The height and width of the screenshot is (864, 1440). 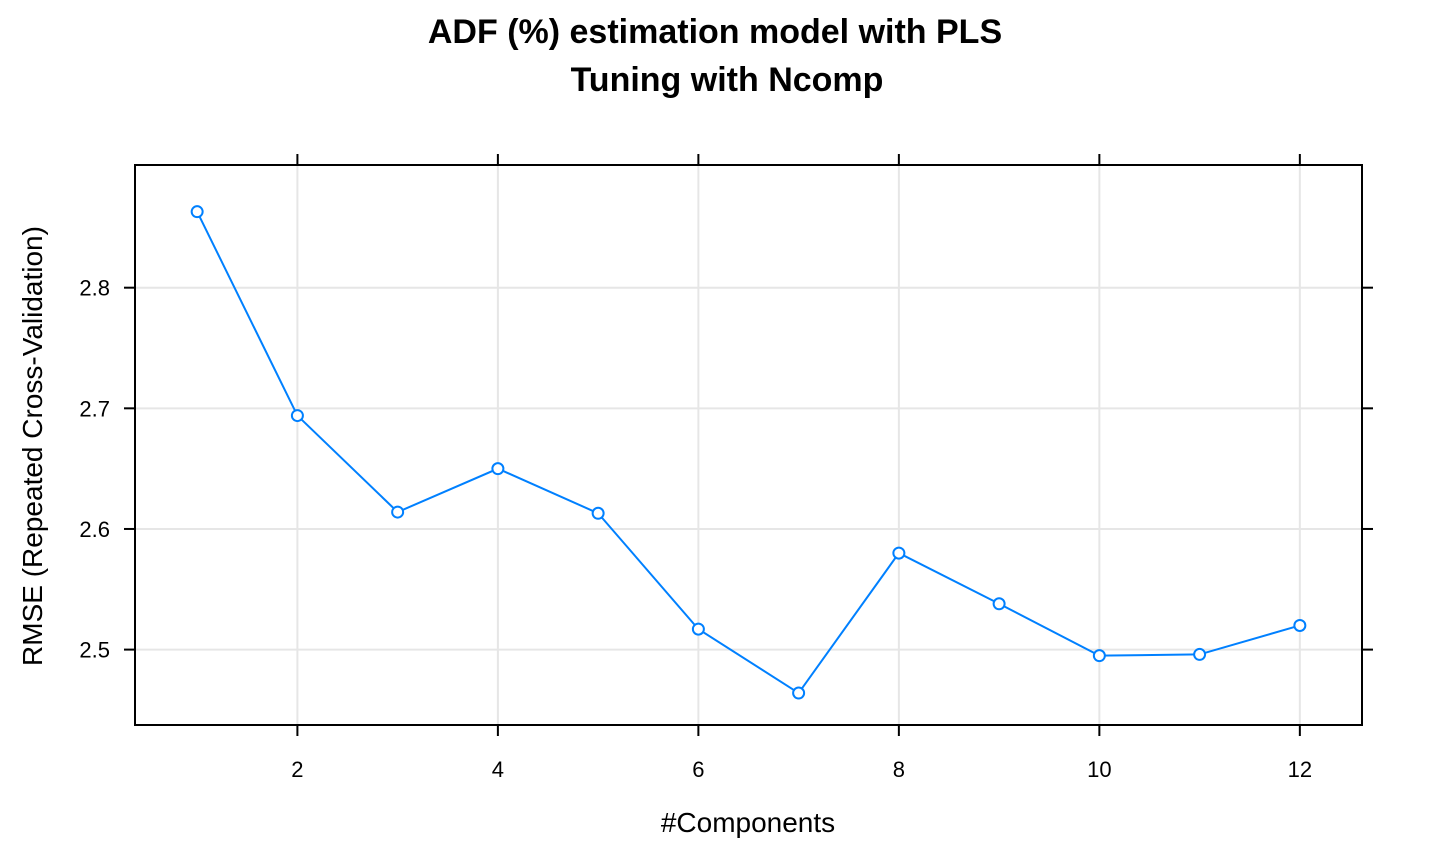 I want to click on y-tick-label: 2.5, so click(x=94, y=650).